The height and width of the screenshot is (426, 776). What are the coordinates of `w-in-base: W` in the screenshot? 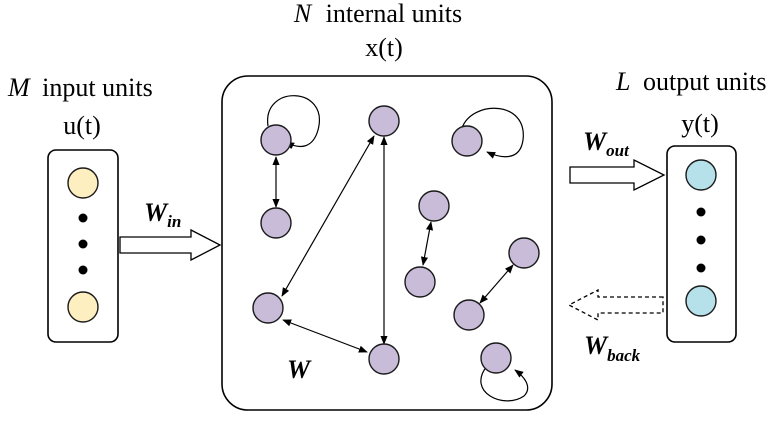 It's located at (156, 212).